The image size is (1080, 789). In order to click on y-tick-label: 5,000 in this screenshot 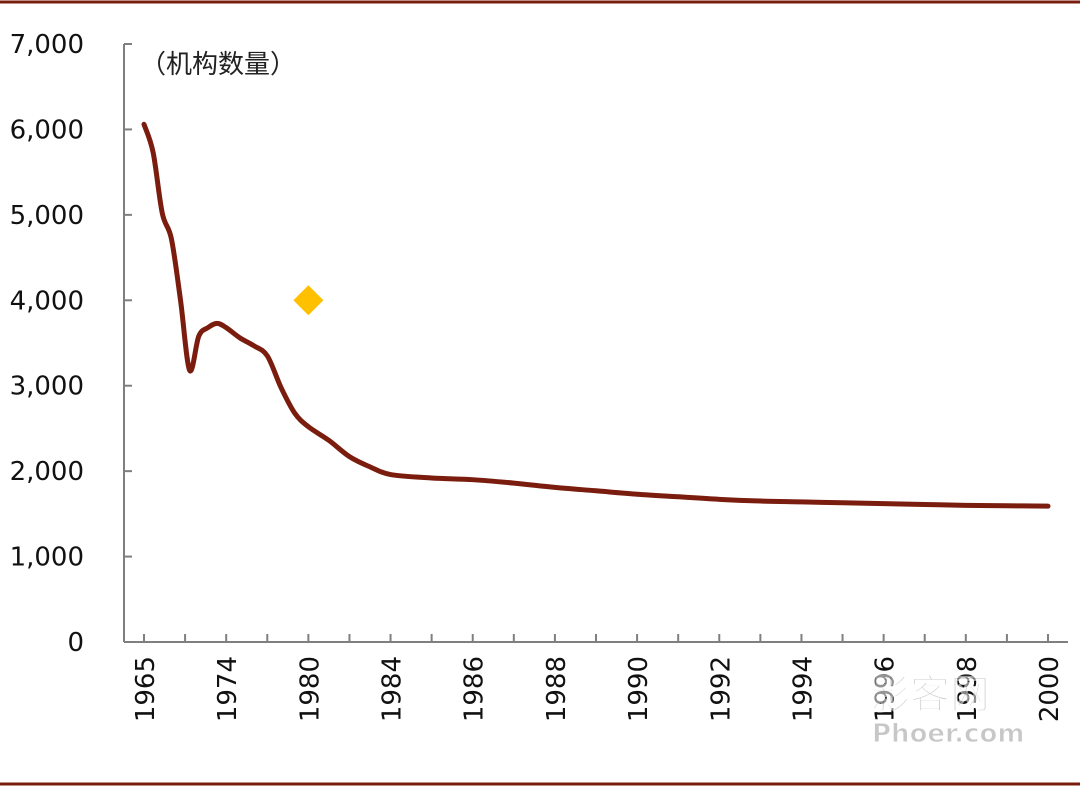, I will do `click(47, 216)`.